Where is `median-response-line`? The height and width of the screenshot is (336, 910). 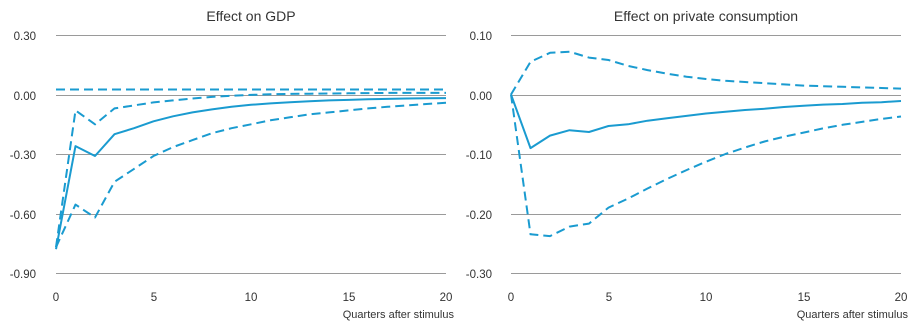
median-response-line is located at coordinates (706, 122).